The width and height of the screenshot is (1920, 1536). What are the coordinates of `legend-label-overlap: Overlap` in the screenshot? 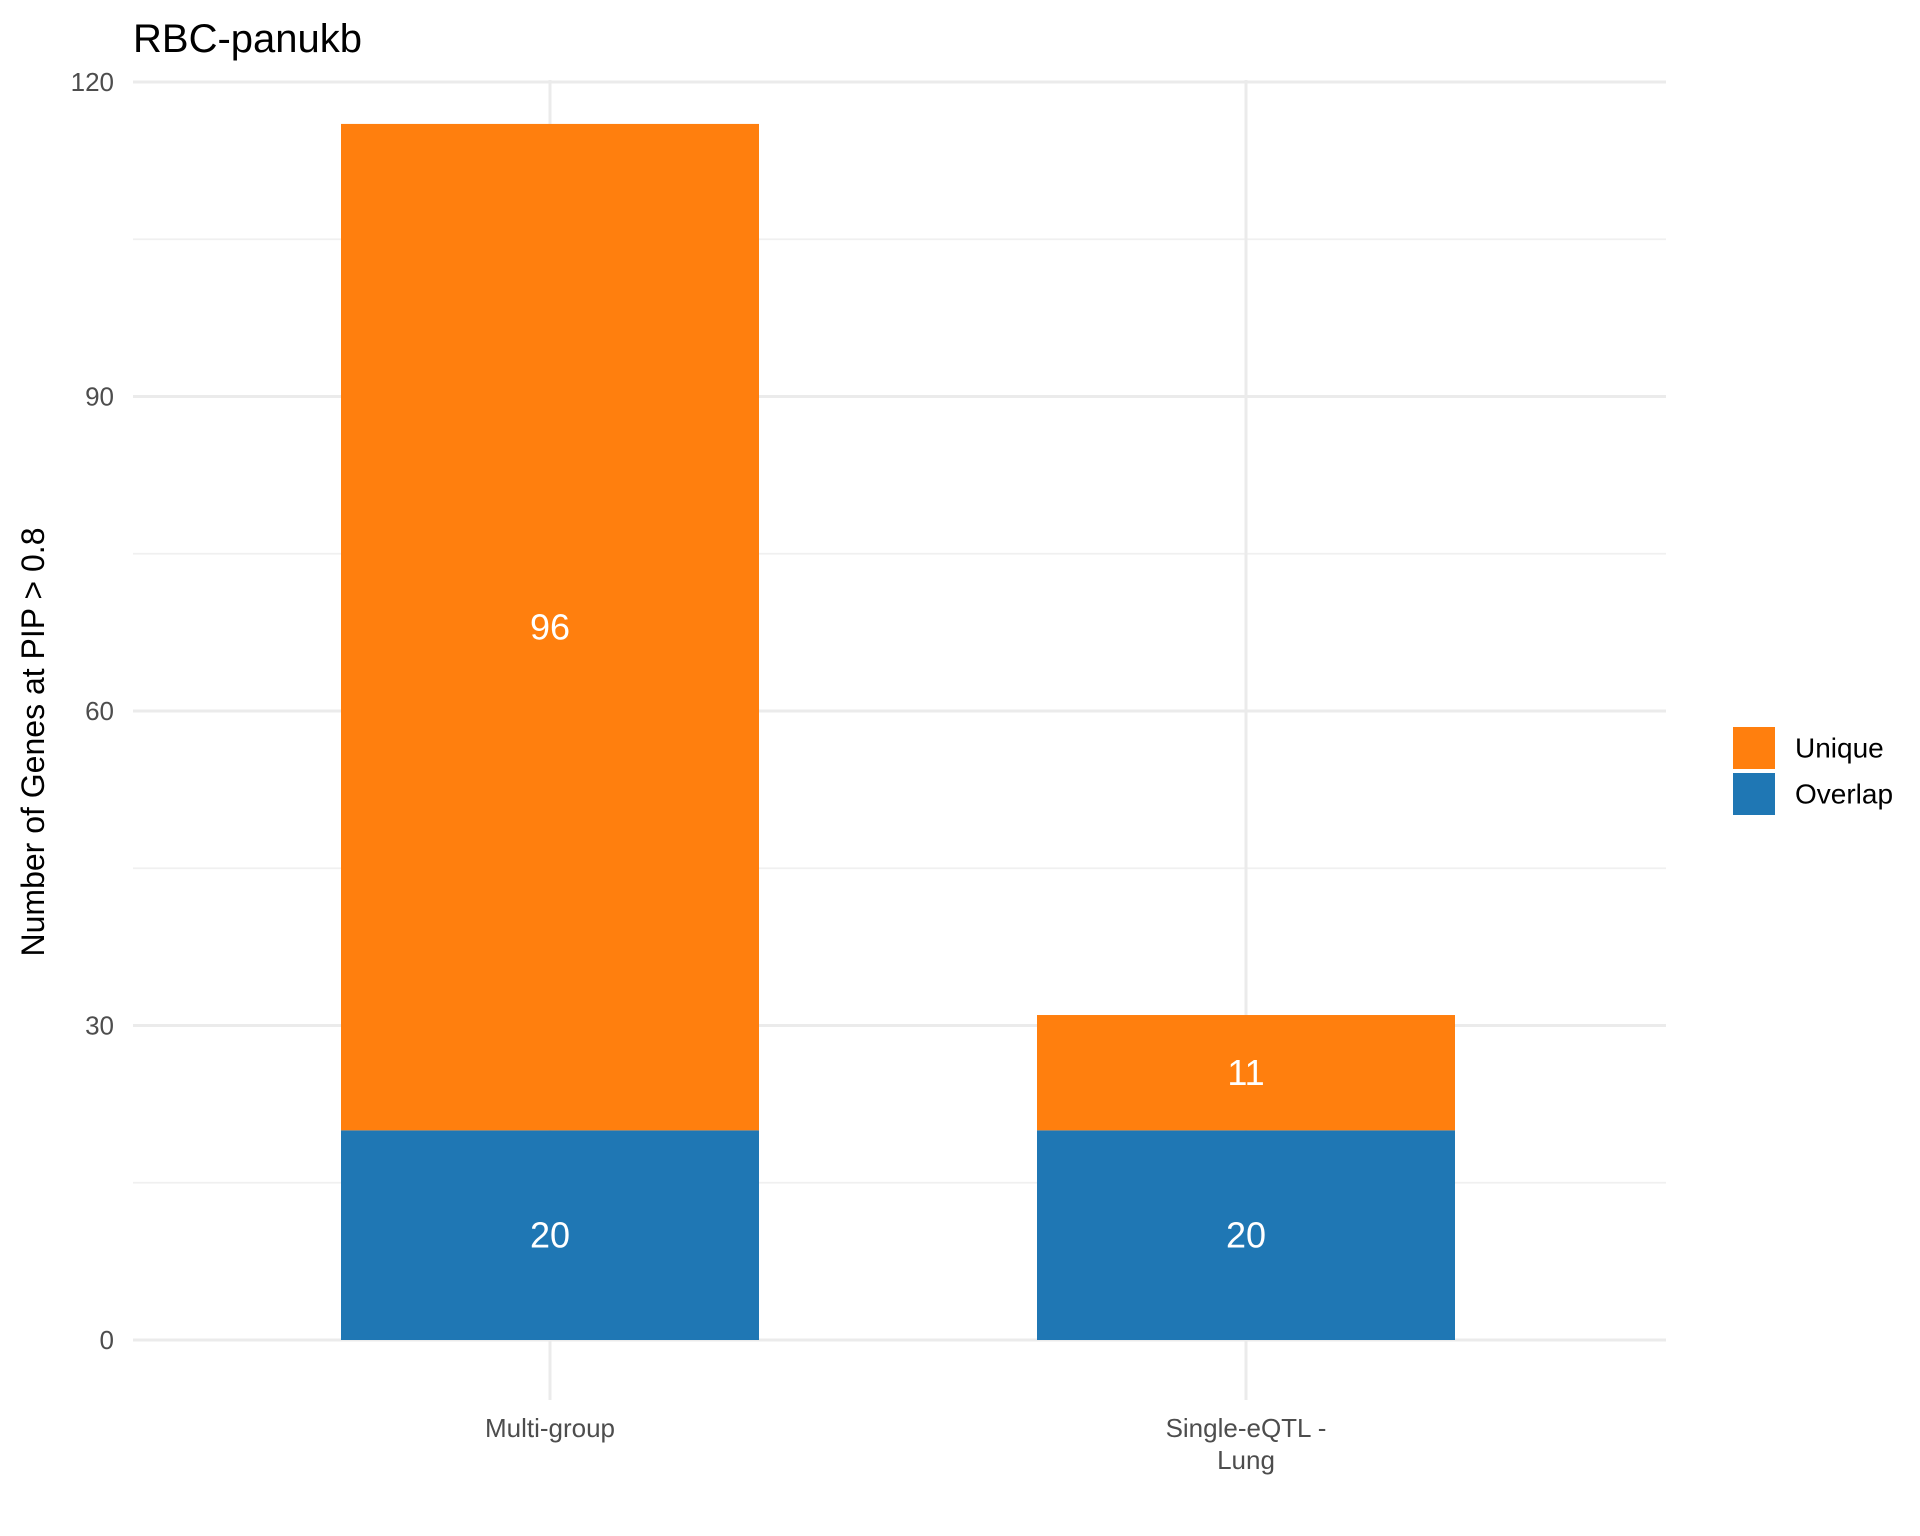 It's located at (1844, 794).